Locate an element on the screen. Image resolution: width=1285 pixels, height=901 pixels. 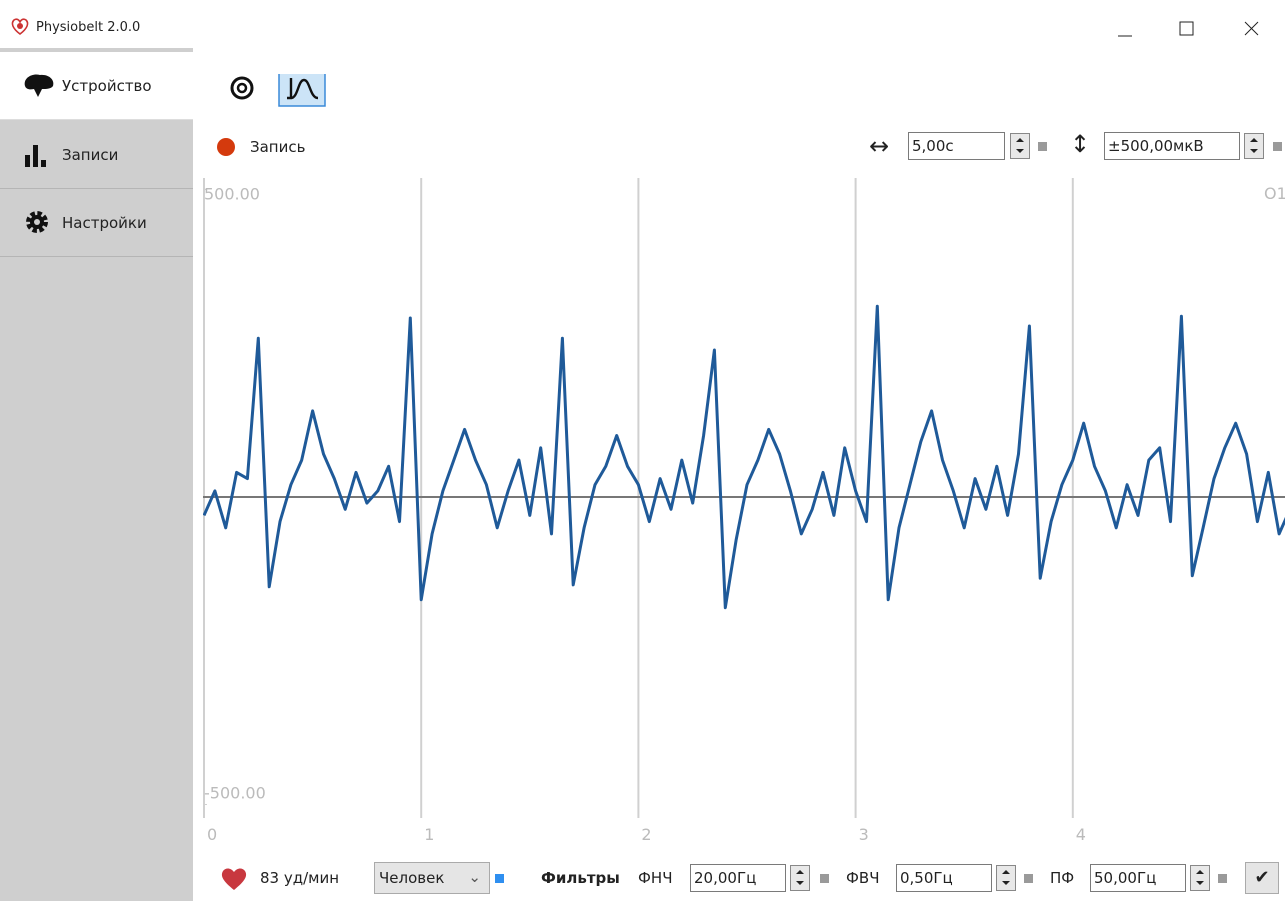
filters-label: Фильтры is located at coordinates (580, 878).